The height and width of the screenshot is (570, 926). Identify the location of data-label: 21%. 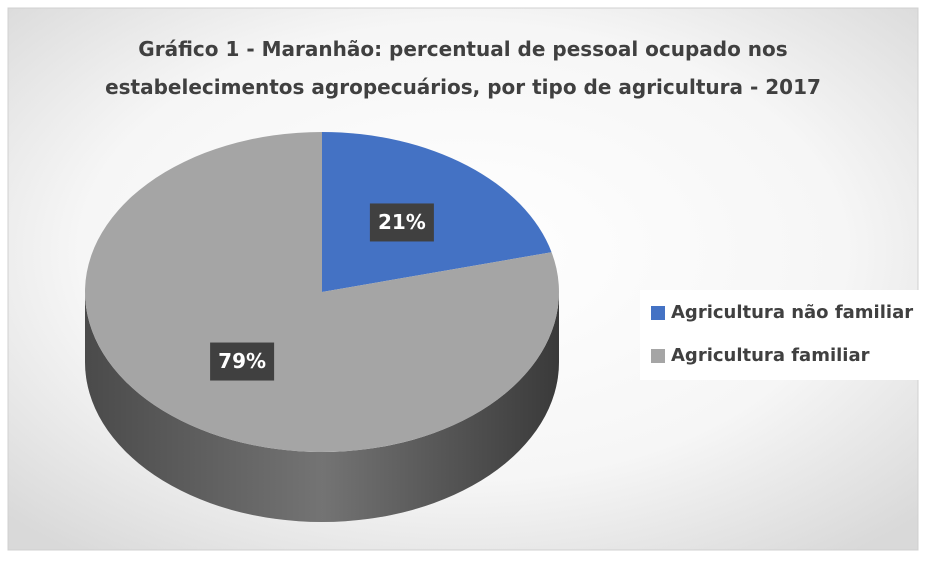
(402, 222).